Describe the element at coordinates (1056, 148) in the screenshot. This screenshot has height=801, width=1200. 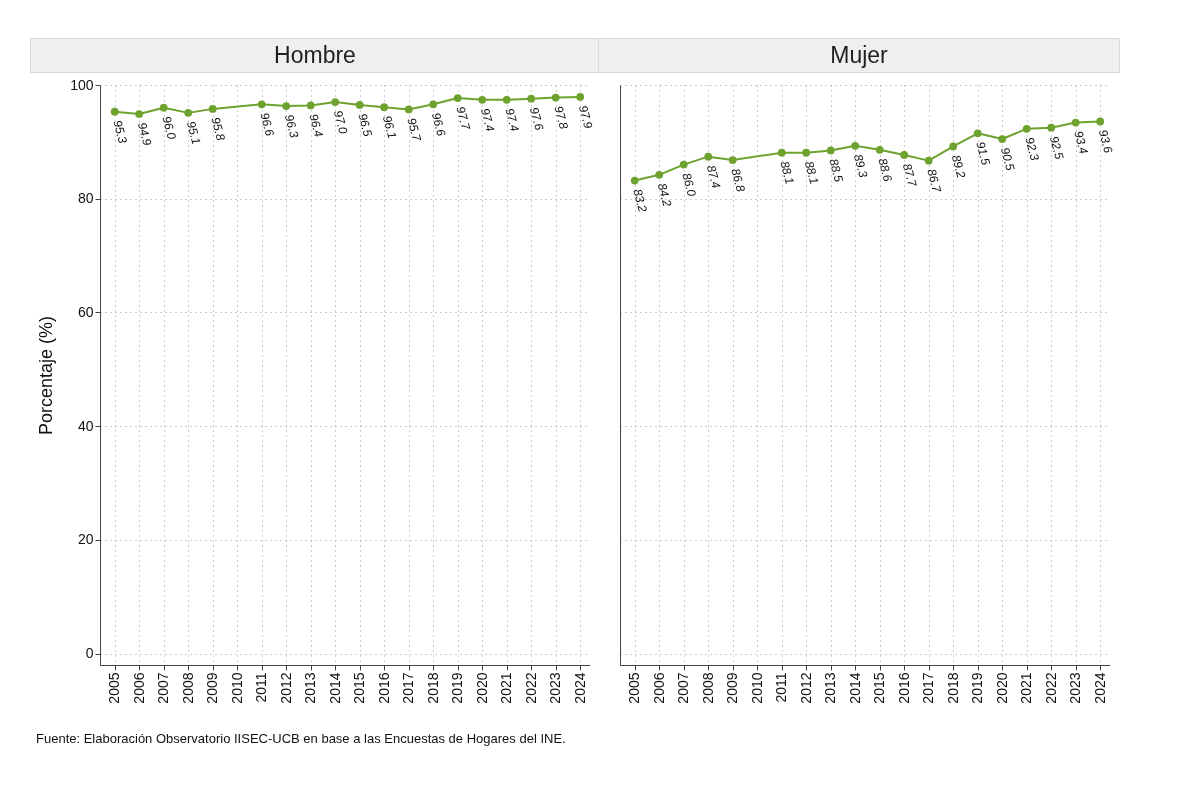
I see `data-label: 92.5` at that location.